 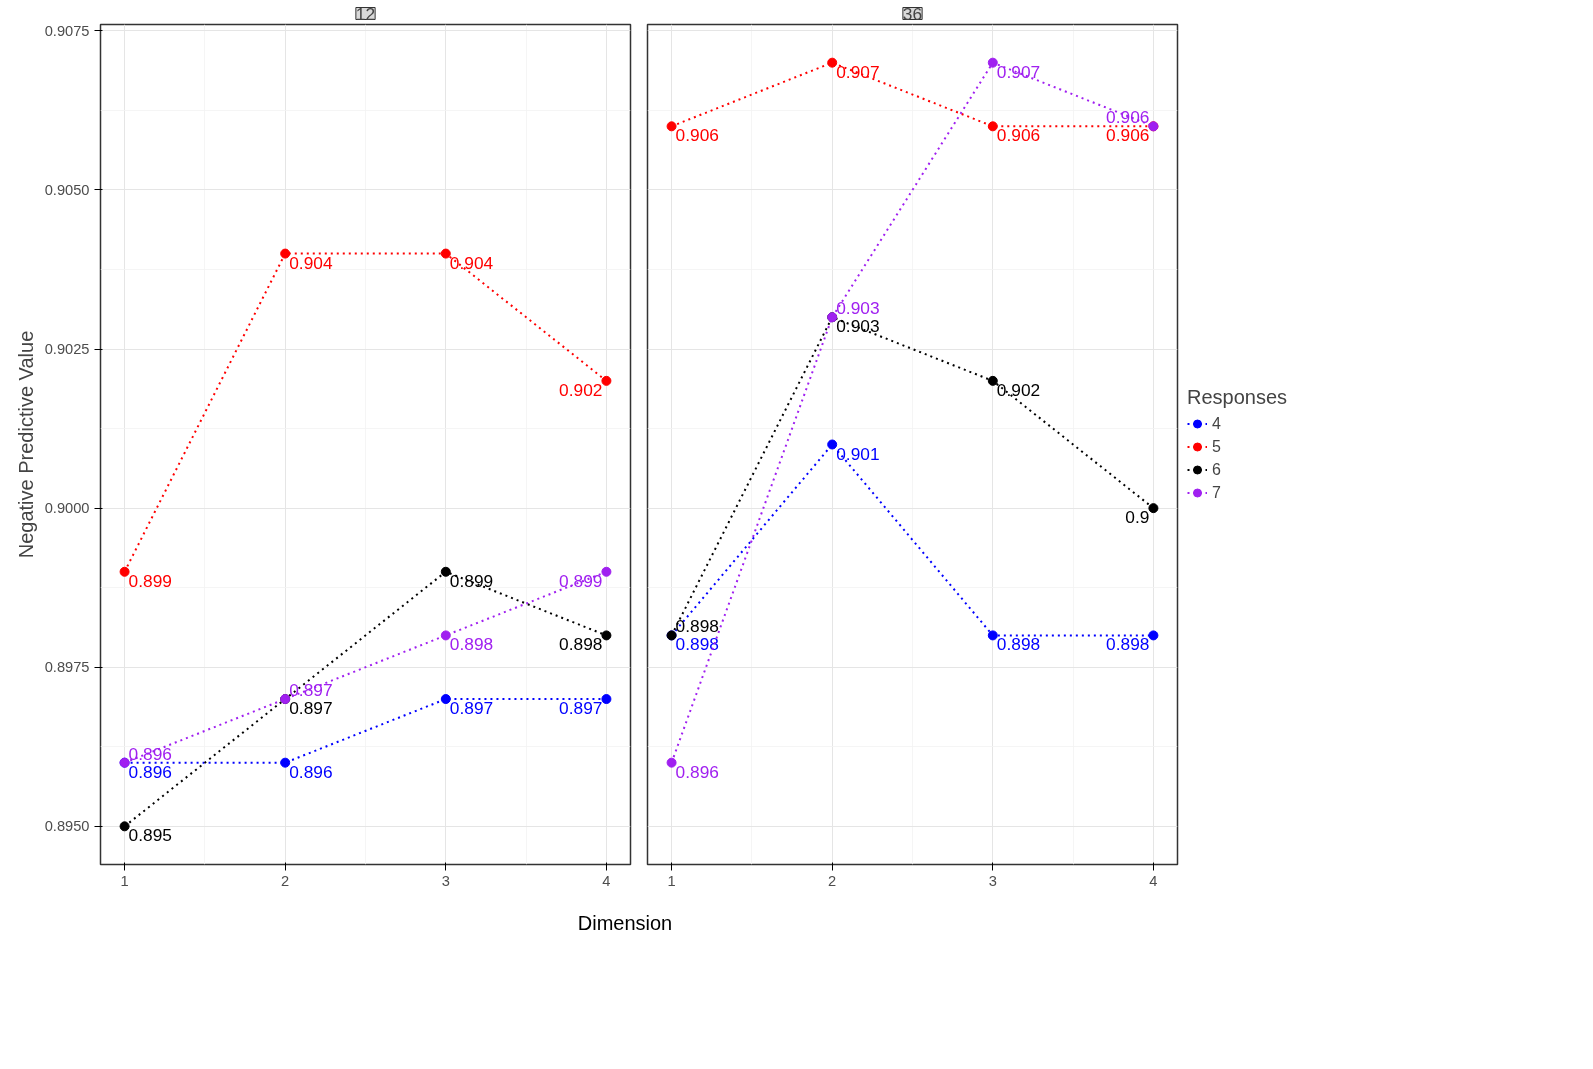 What do you see at coordinates (365, 13) in the screenshot?
I see `chart-title: 12` at bounding box center [365, 13].